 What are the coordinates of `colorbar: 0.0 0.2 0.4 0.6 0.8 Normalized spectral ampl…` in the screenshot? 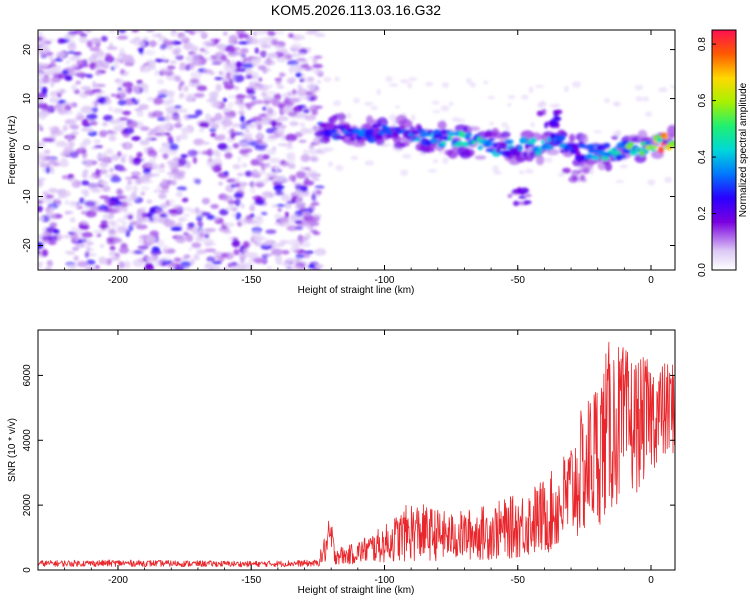 It's located at (723, 153).